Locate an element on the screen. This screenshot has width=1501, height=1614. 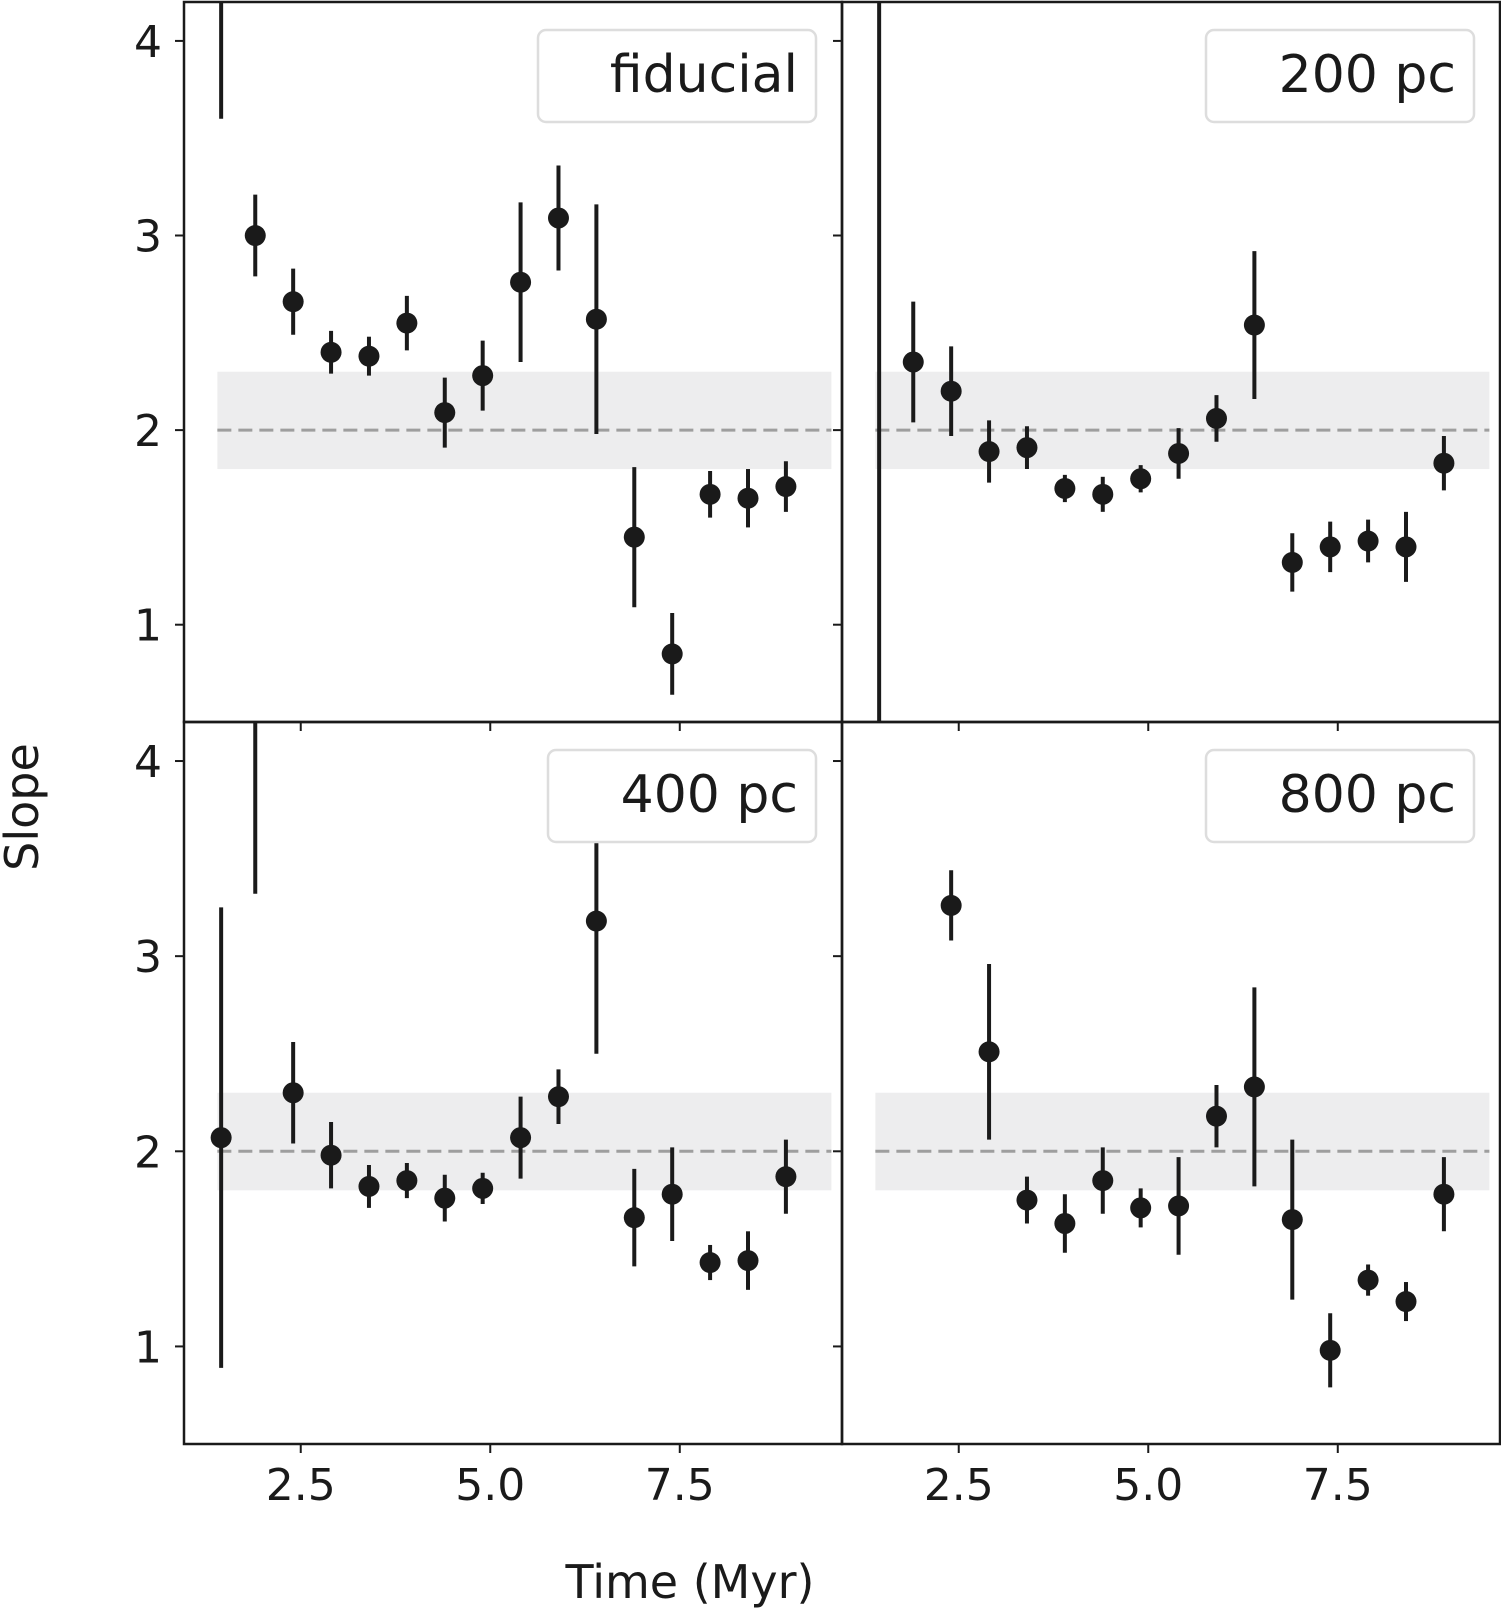
x-axis-label: Time (Myr) is located at coordinates (690, 1582).